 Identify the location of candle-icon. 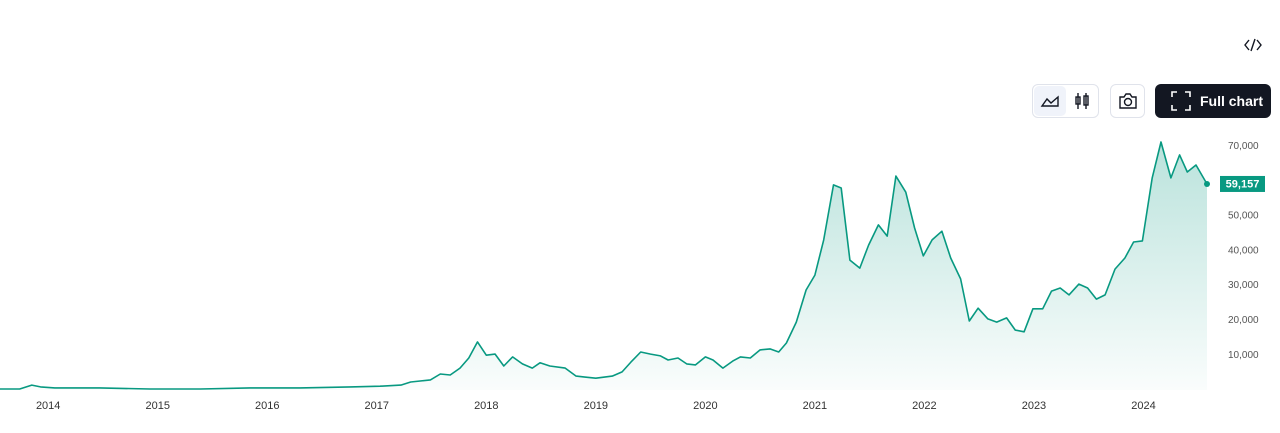
(1081, 101).